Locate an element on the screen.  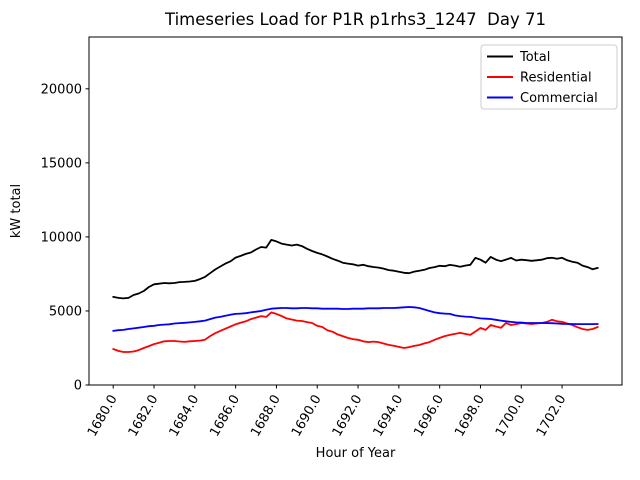
x-tick-label: 1686.0 is located at coordinates (225, 416).